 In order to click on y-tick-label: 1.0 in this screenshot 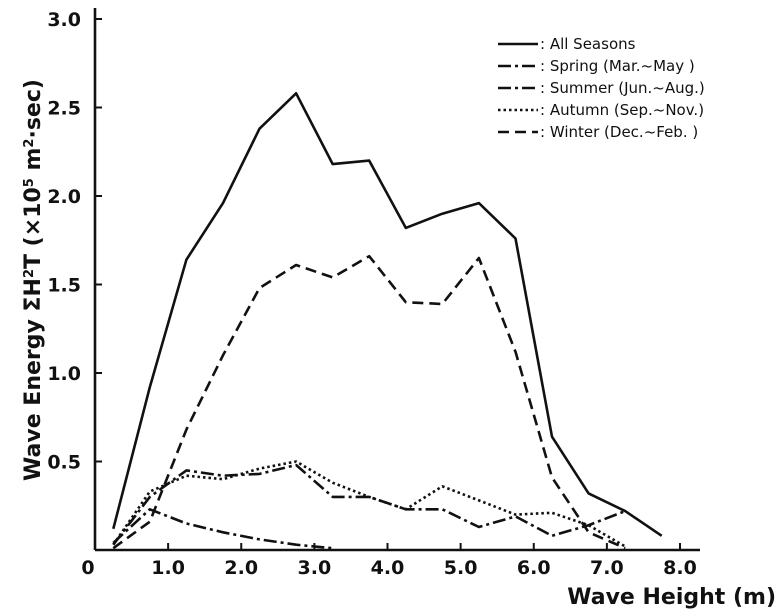, I will do `click(64, 374)`.